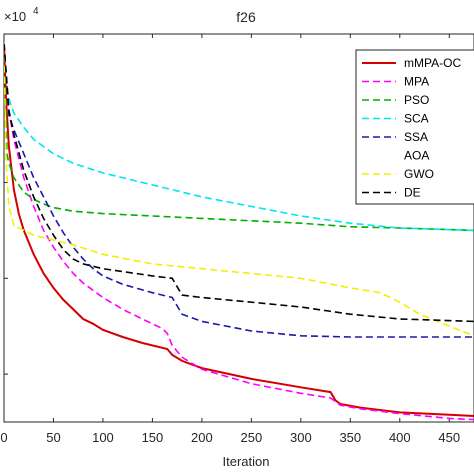 The image size is (474, 474). I want to click on x-tick-label: 300, so click(301, 437).